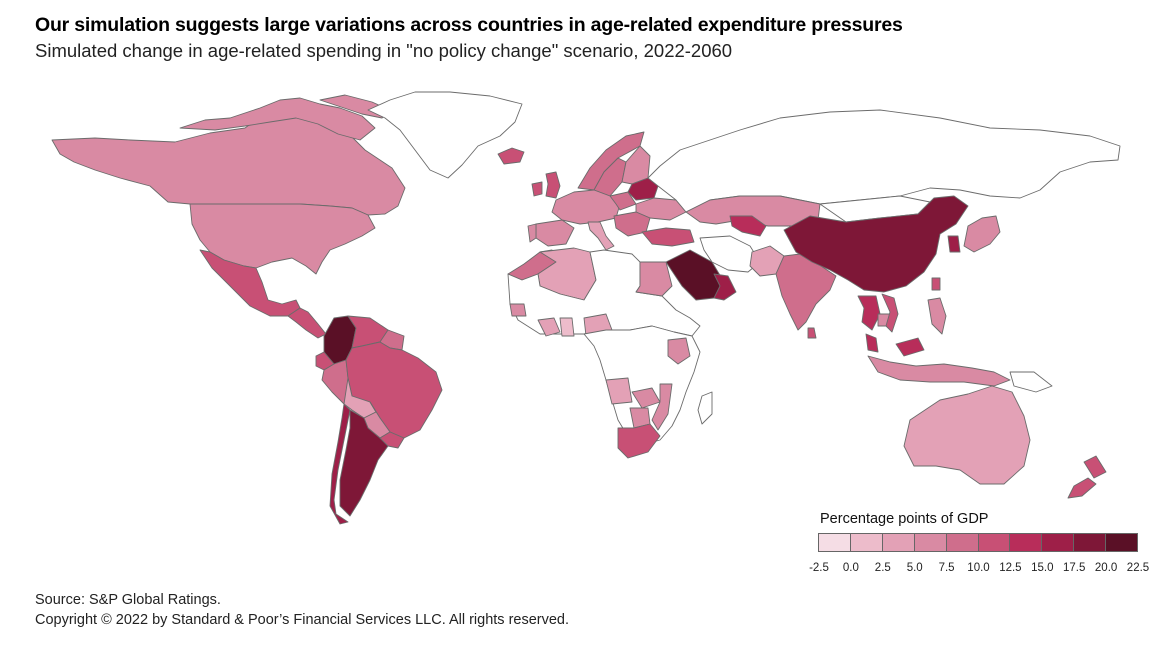 The image size is (1171, 645). I want to click on region-uruguay, so click(392, 440).